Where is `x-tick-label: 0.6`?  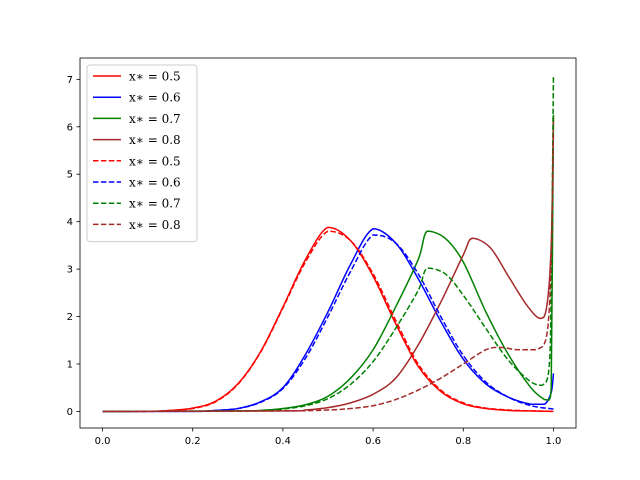
x-tick-label: 0.6 is located at coordinates (373, 441).